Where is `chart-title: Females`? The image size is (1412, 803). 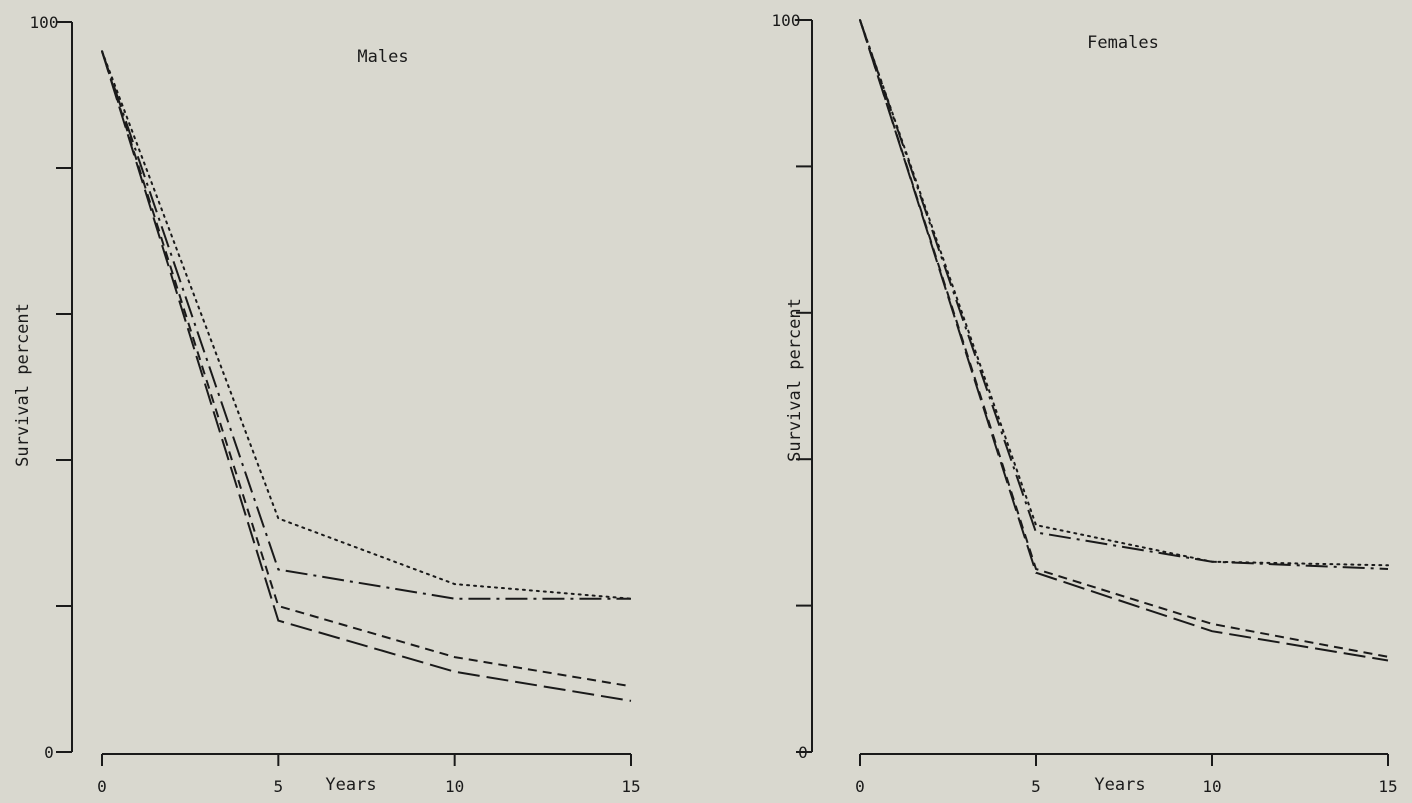
chart-title: Females is located at coordinates (1123, 43).